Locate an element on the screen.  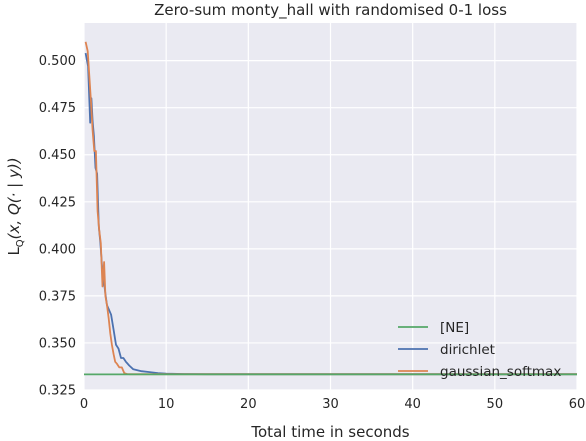
legend-item: dirichlet is located at coordinates (446, 350).